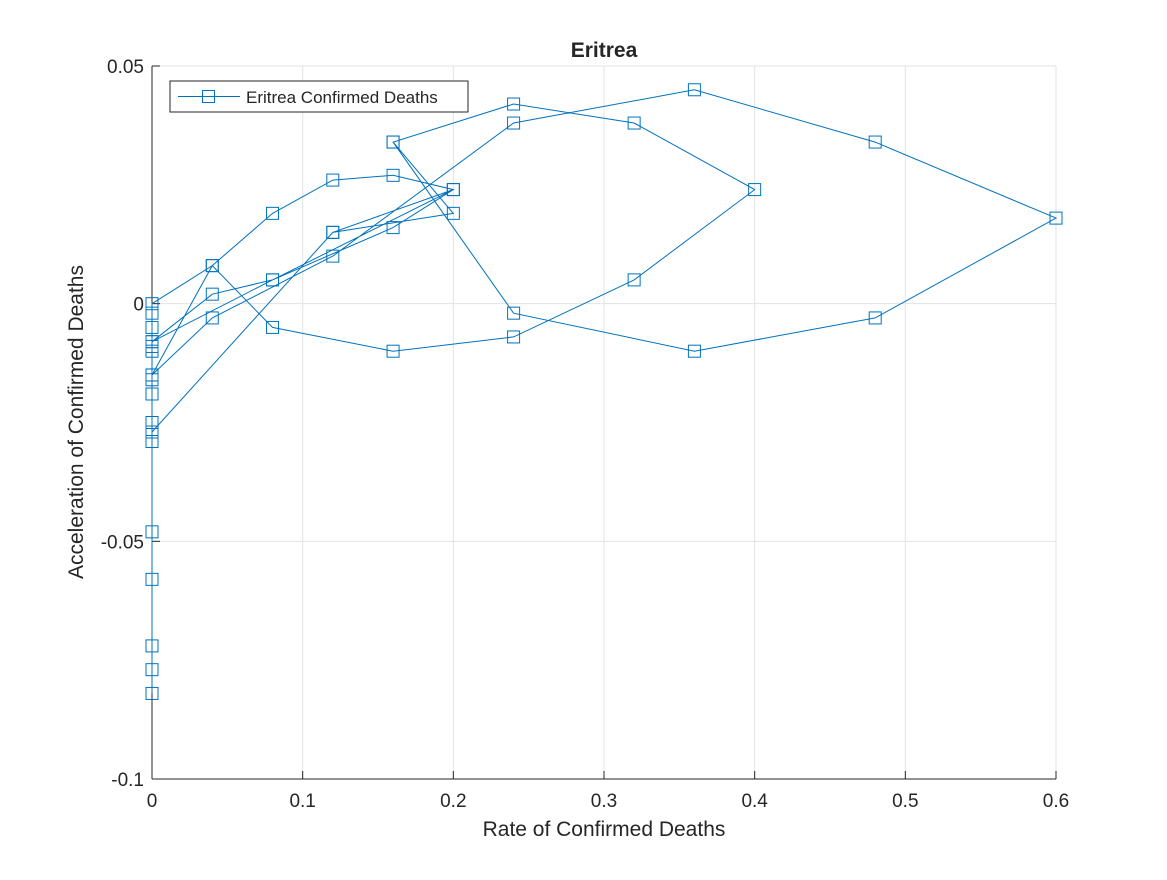 The image size is (1167, 880). What do you see at coordinates (76, 422) in the screenshot?
I see `y-axis-label: Acceleration of Confirmed Deaths` at bounding box center [76, 422].